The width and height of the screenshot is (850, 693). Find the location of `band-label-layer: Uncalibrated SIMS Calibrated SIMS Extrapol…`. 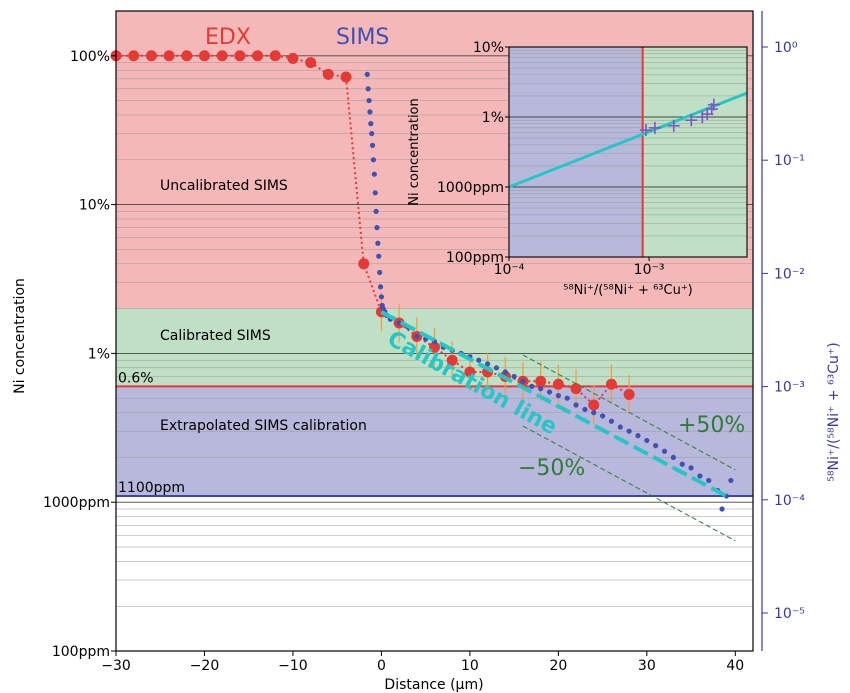

band-label-layer: Uncalibrated SIMS Calibrated SIMS Extrapol… is located at coordinates (263, 306).